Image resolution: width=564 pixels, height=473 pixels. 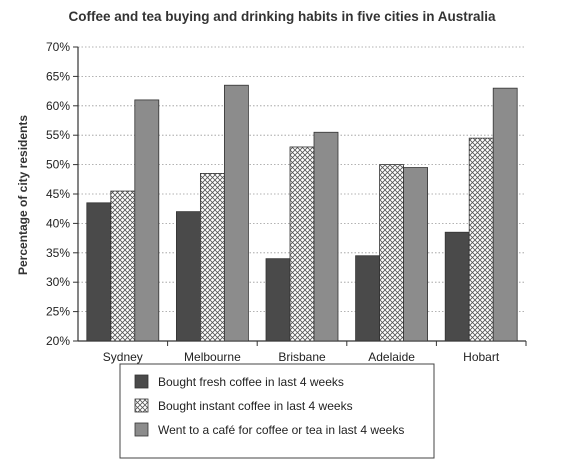 I want to click on y-tick-label: 35%, so click(x=58, y=253).